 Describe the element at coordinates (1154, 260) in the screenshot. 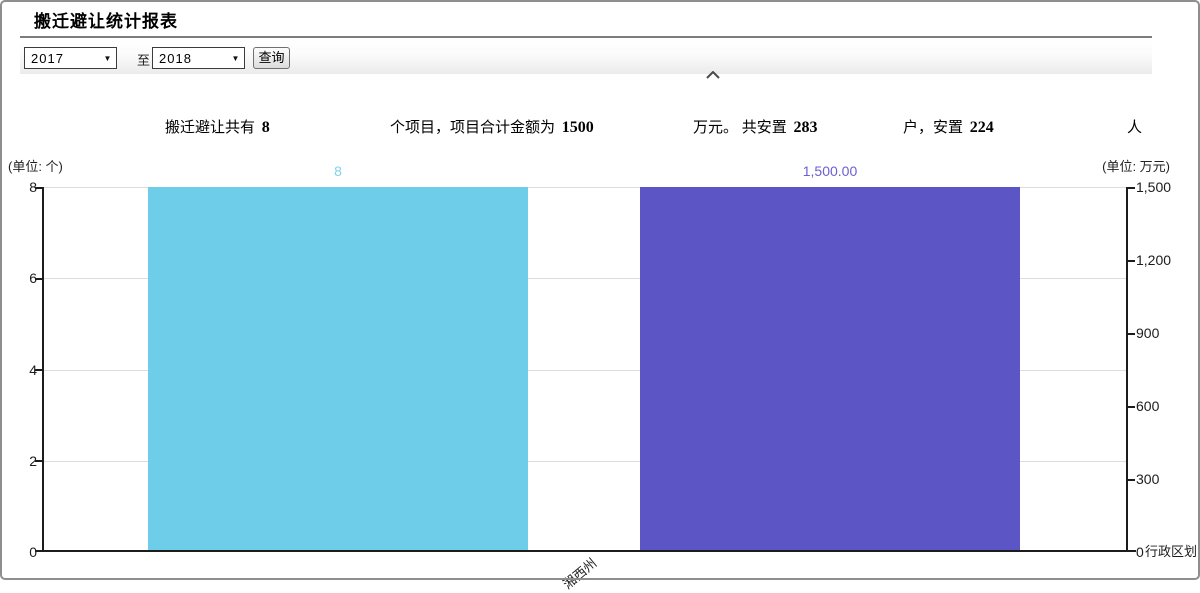

I see `right-axis-tick-label: 1,200` at that location.